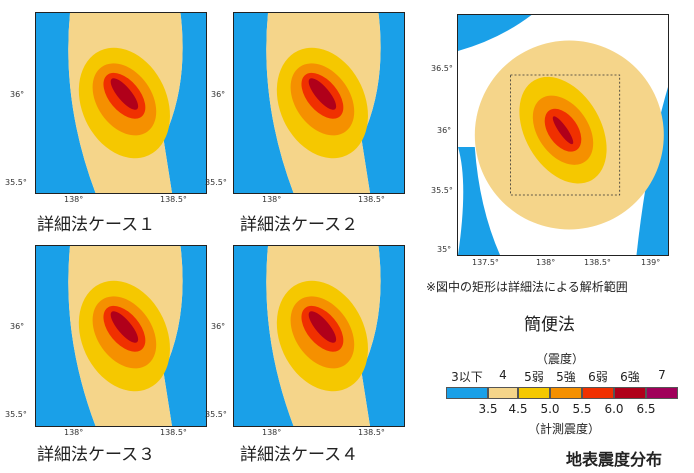  What do you see at coordinates (534, 377) in the screenshot?
I see `legend-class-label: 5弱` at bounding box center [534, 377].